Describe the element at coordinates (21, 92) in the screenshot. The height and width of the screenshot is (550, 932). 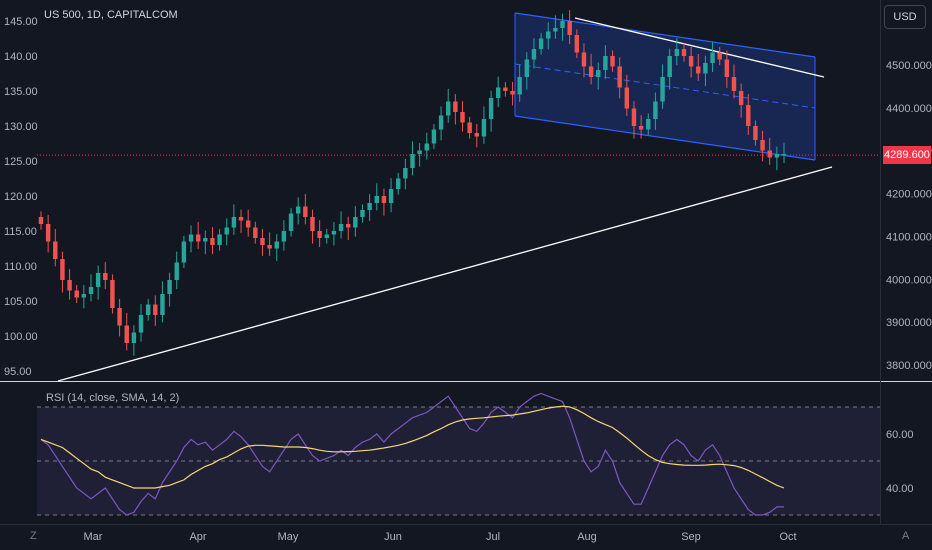
I see `left-axis-tick: 135.00` at that location.